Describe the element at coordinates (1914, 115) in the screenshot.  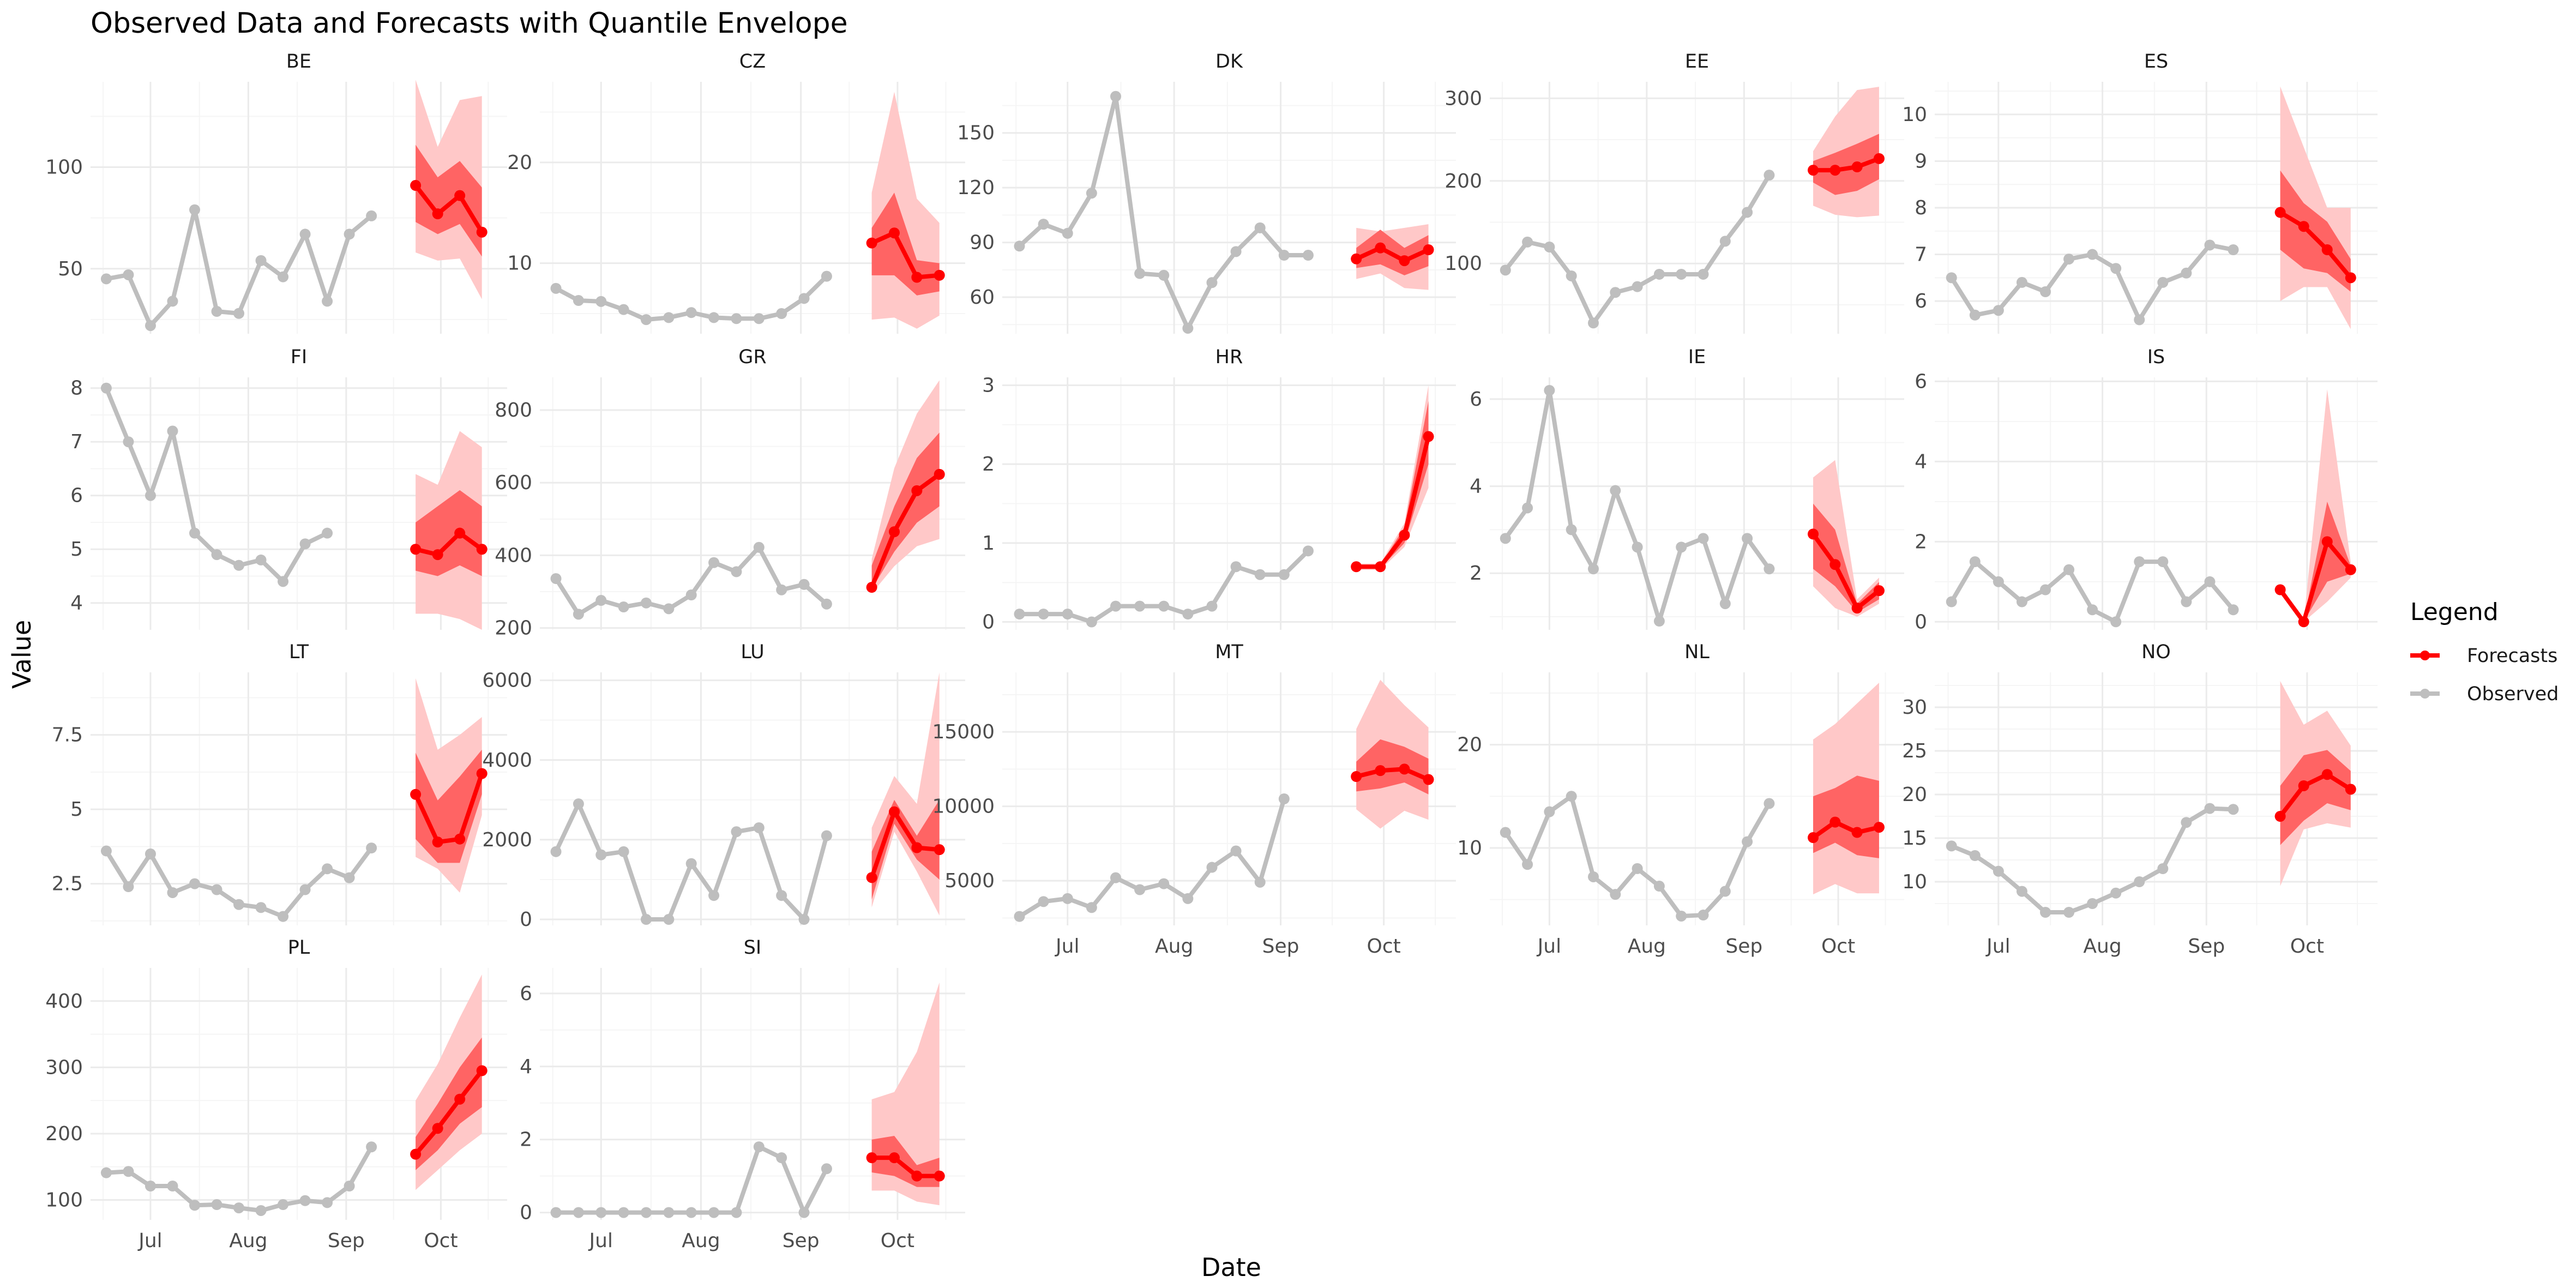
I see `y-tick-label: 10` at that location.